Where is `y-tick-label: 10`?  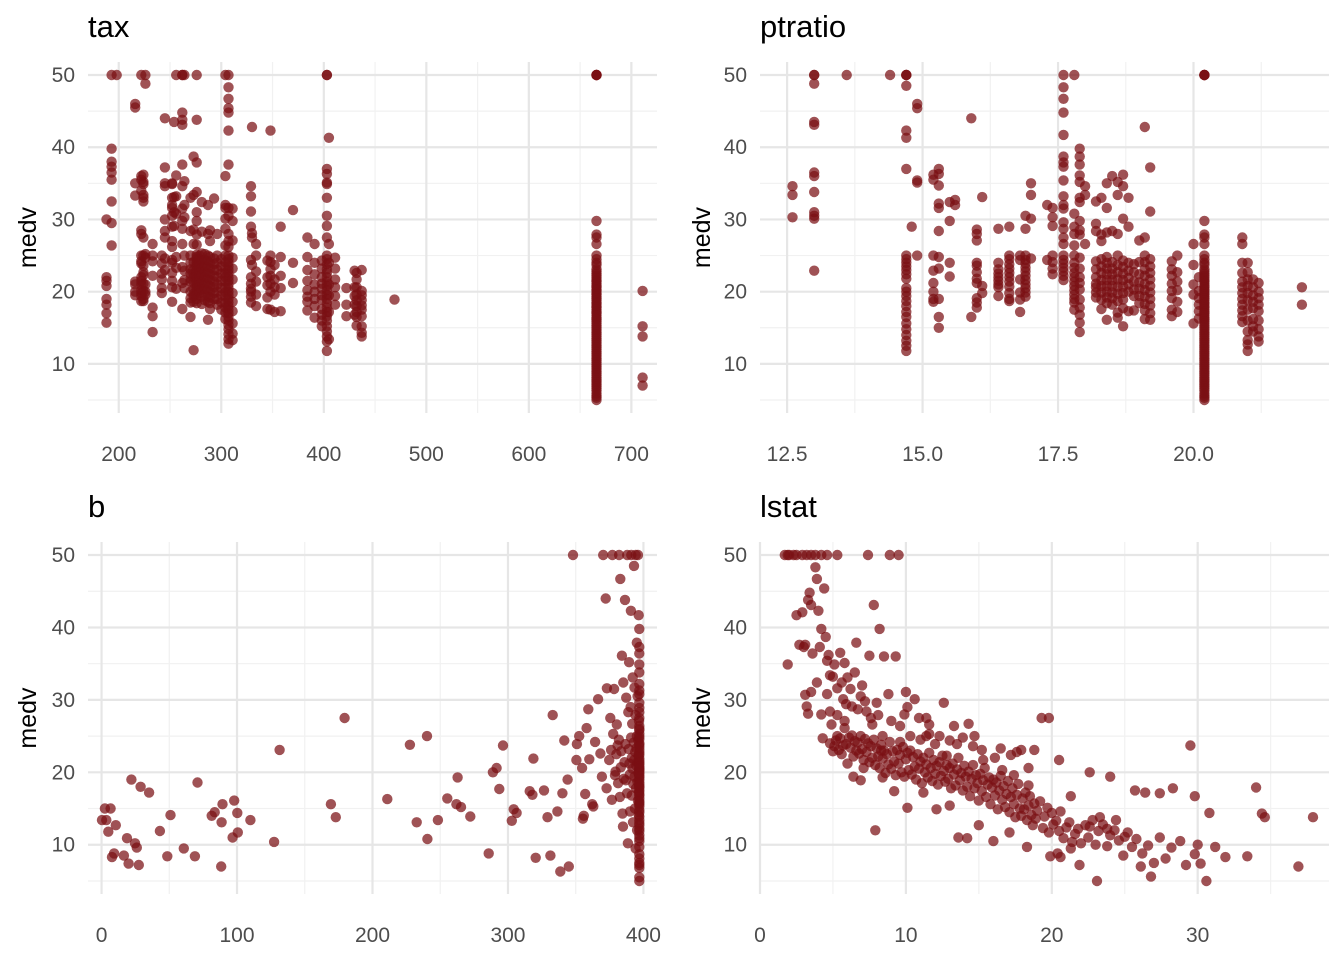 y-tick-label: 10 is located at coordinates (63, 364).